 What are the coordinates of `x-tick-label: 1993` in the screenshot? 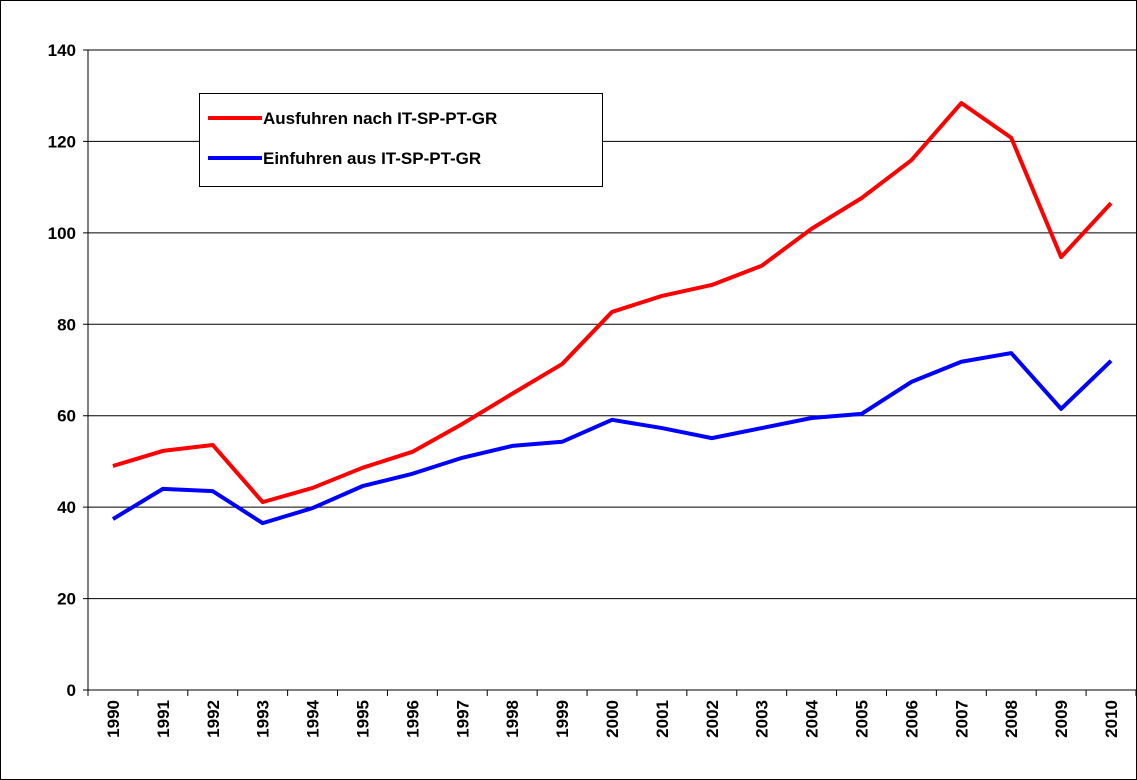 It's located at (263, 719).